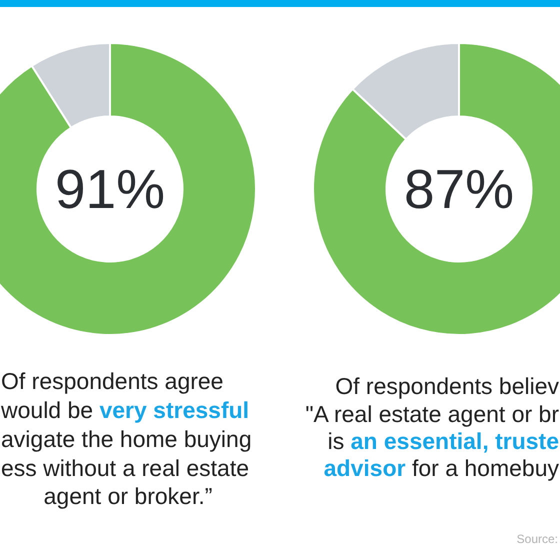 Image resolution: width=560 pixels, height=560 pixels. Describe the element at coordinates (447, 386) in the screenshot. I see `text: Of respondents believ` at that location.